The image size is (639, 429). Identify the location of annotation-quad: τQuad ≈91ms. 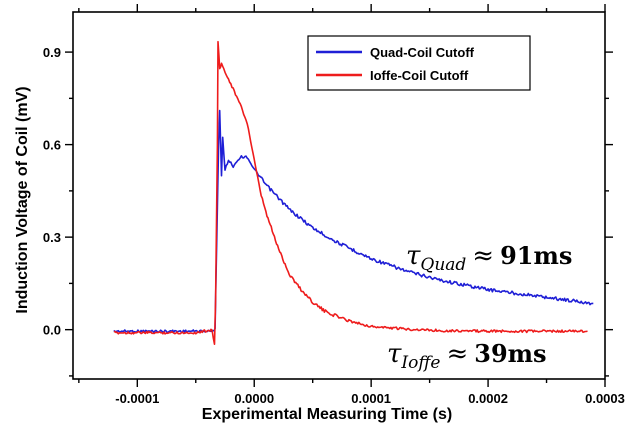
(489, 258).